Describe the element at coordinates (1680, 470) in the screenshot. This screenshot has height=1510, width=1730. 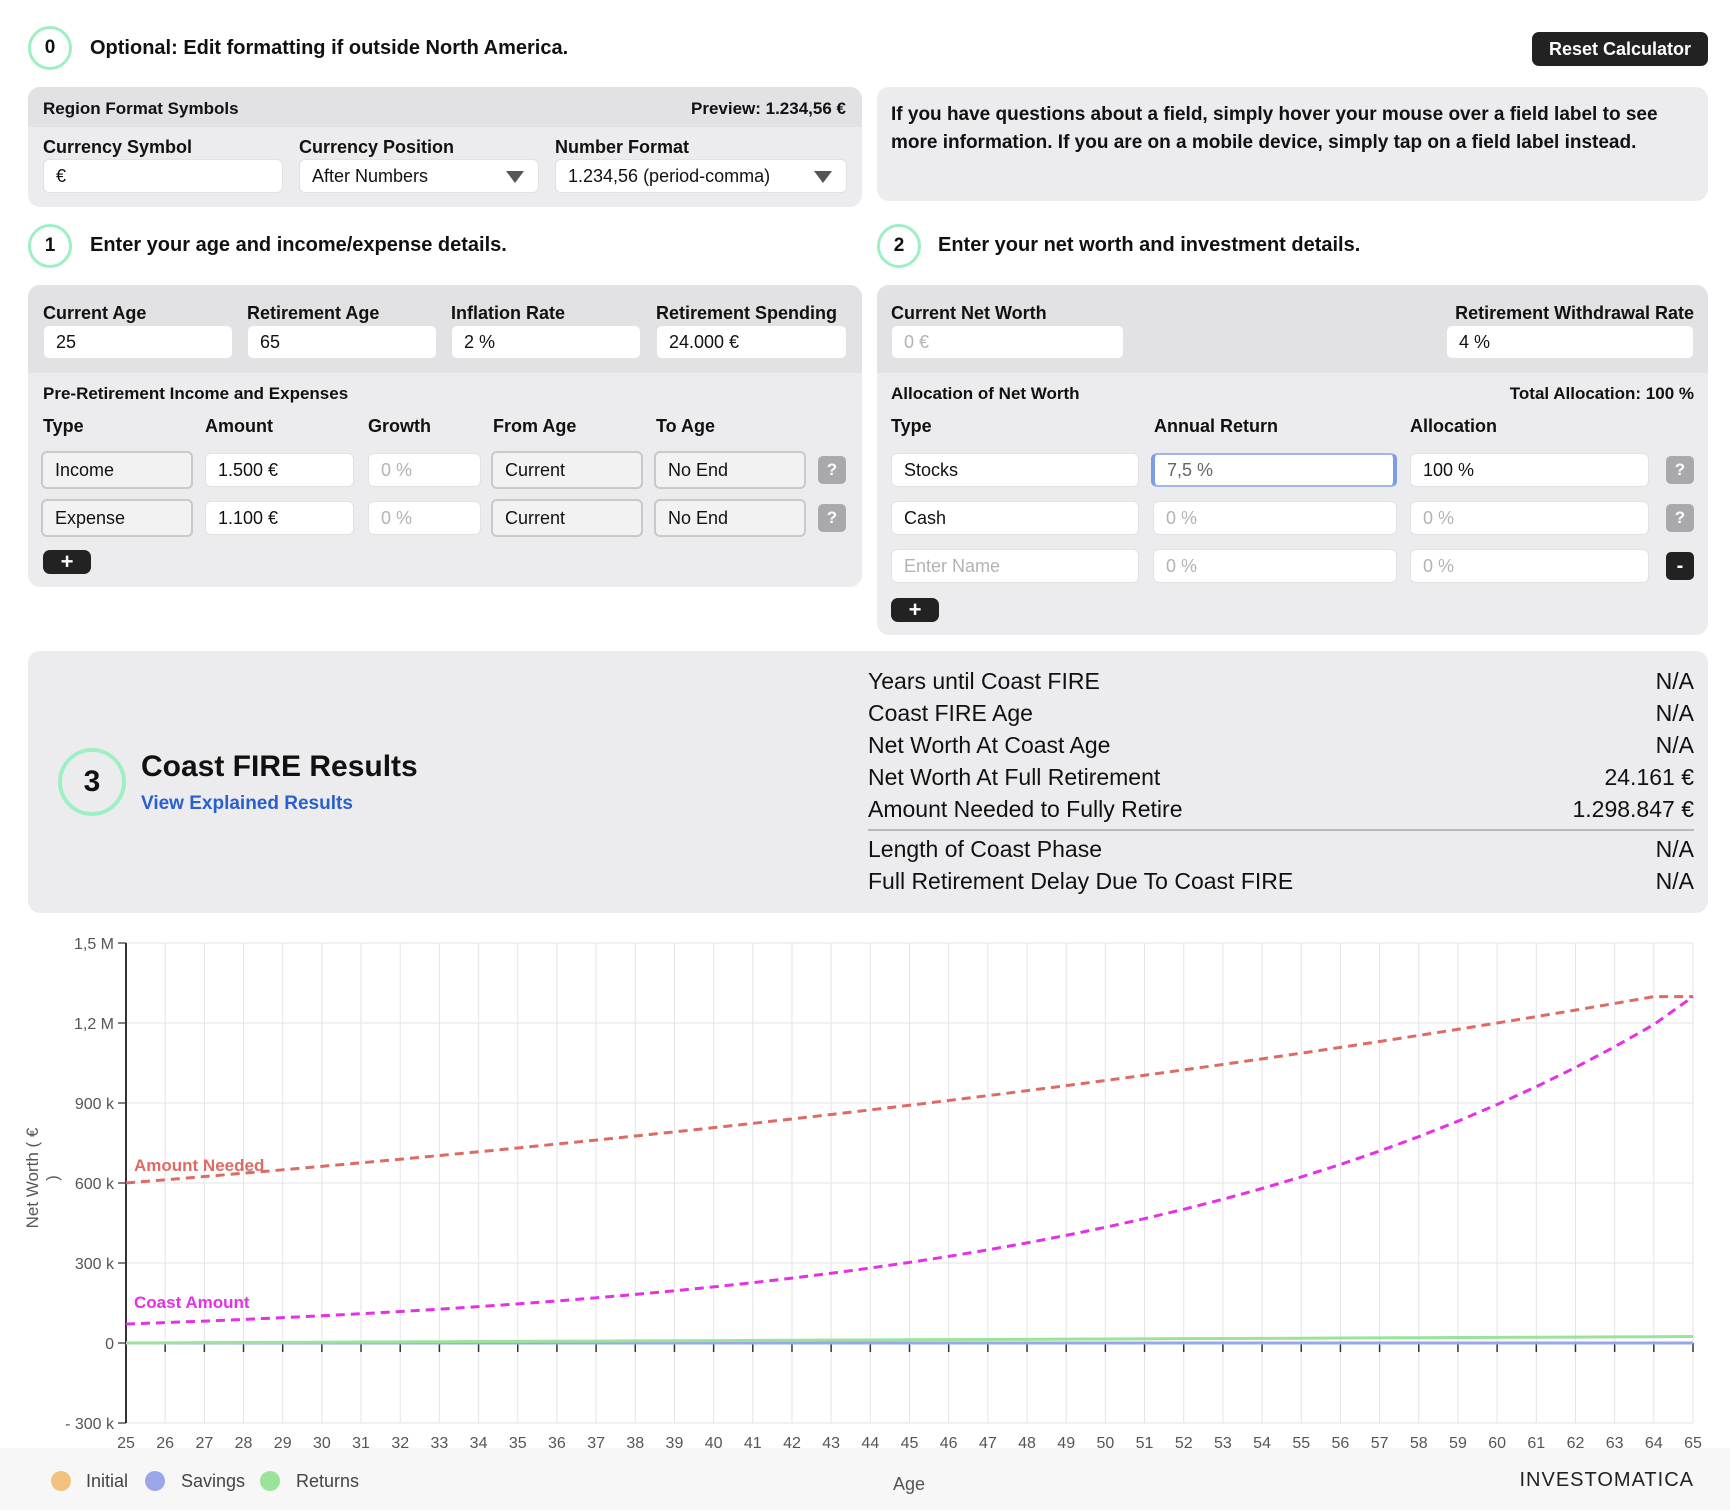
I see `stocks-help-button: ?` at that location.